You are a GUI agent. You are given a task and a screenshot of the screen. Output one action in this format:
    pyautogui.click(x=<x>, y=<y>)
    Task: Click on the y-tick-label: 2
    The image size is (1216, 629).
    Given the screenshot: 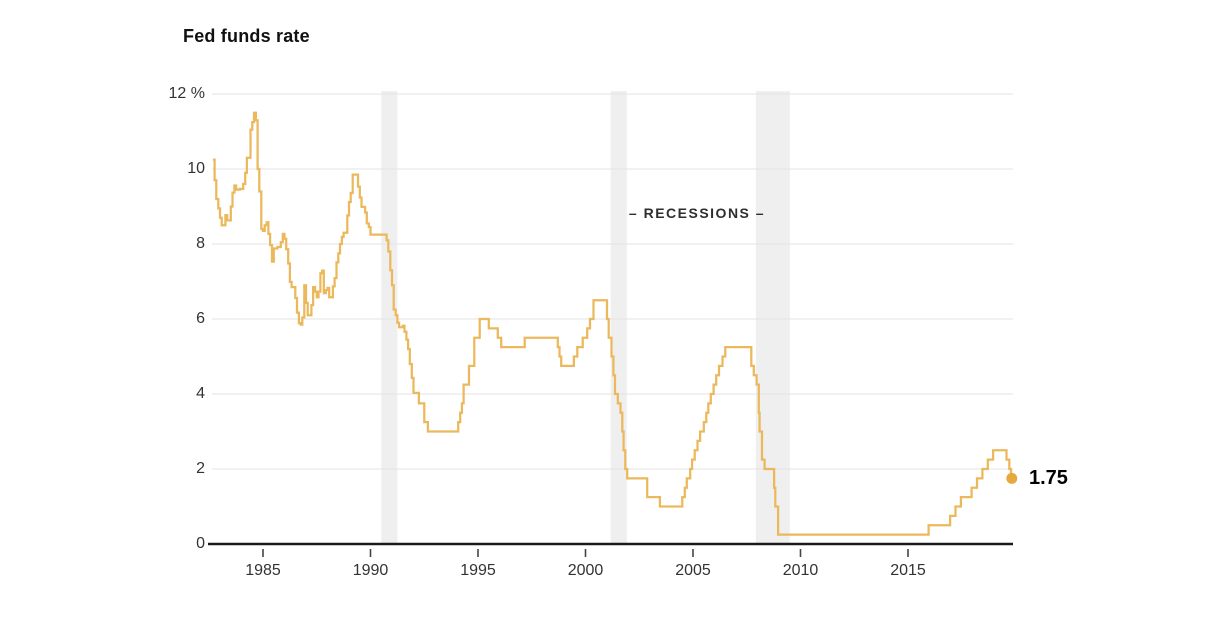 What is the action you would take?
    pyautogui.click(x=200, y=468)
    